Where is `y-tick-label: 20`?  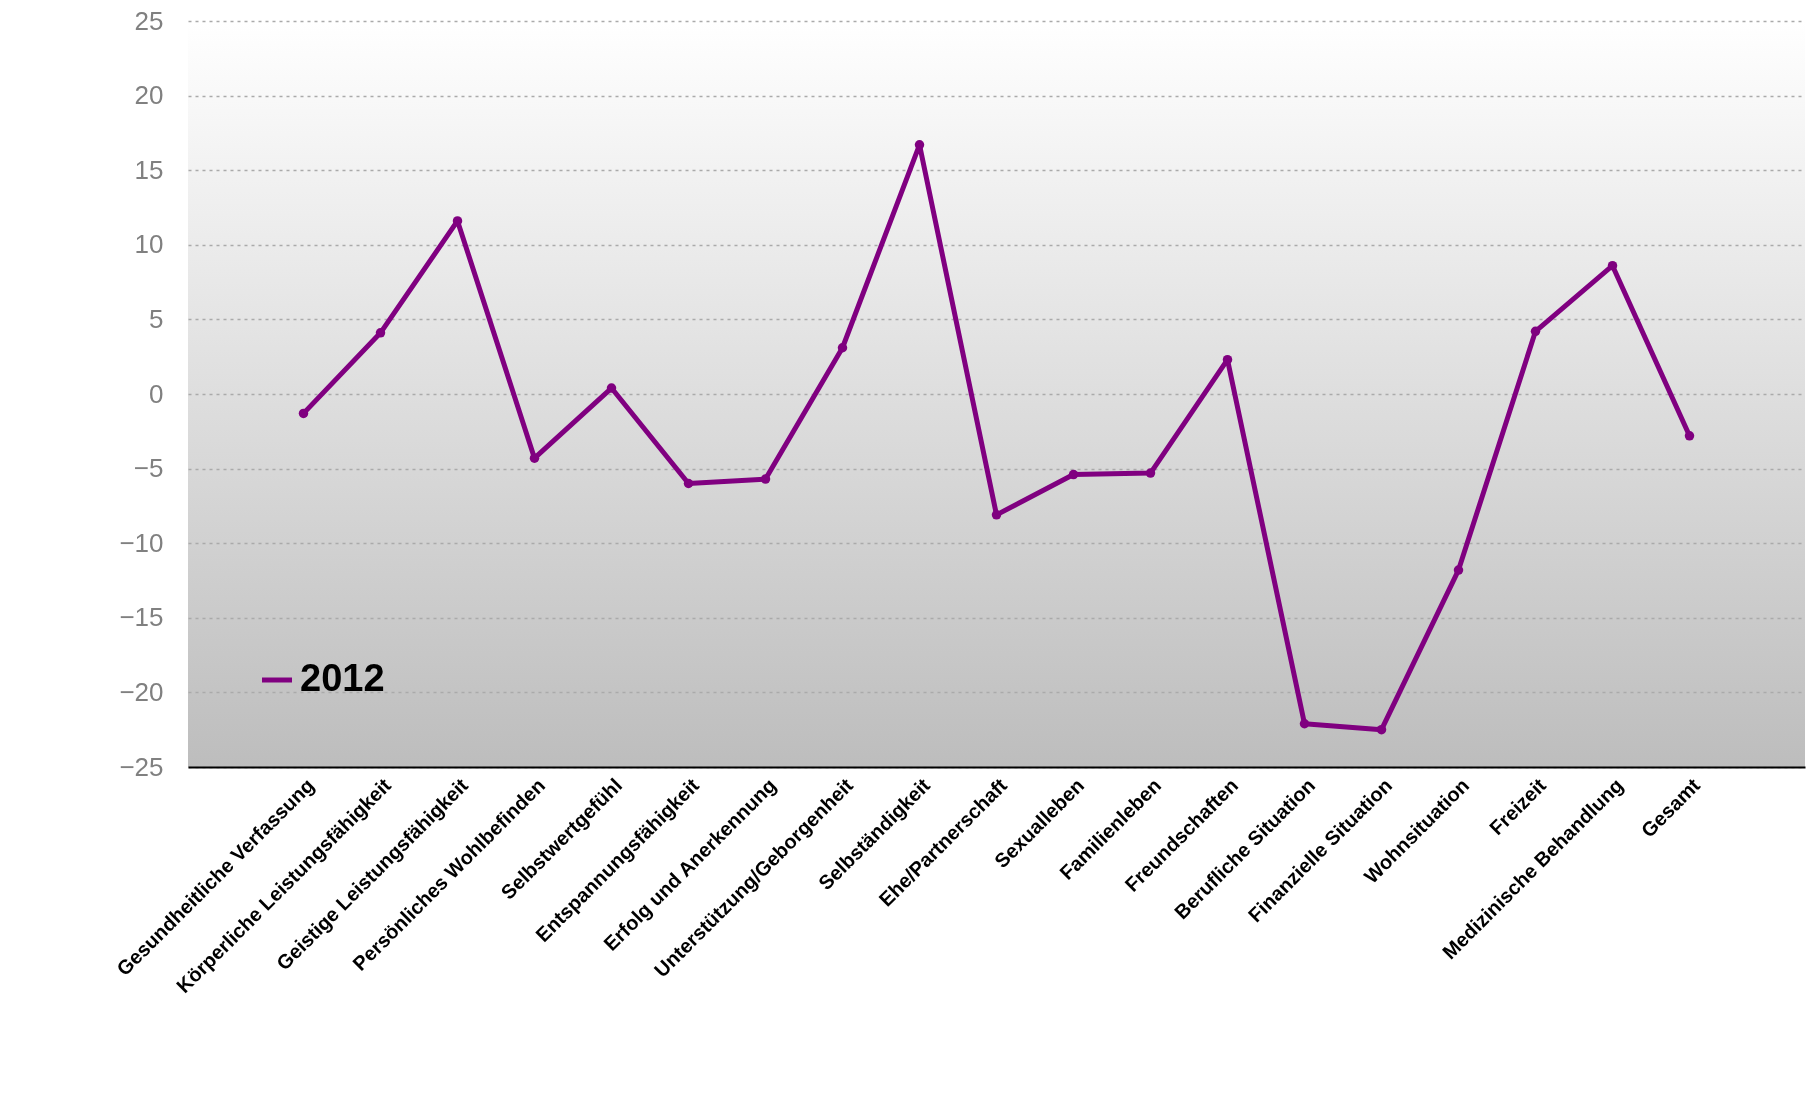 y-tick-label: 20 is located at coordinates (149, 95).